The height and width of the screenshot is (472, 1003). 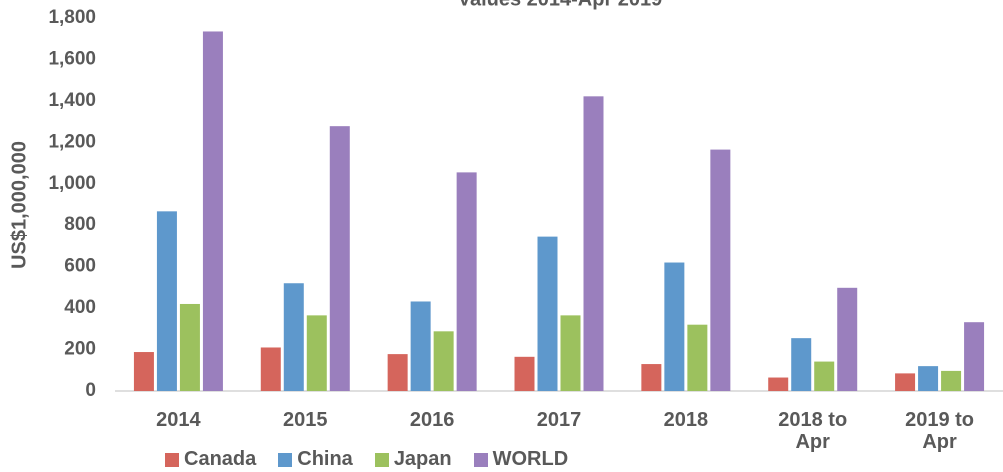 I want to click on legend-item: WORLD, so click(x=521, y=459).